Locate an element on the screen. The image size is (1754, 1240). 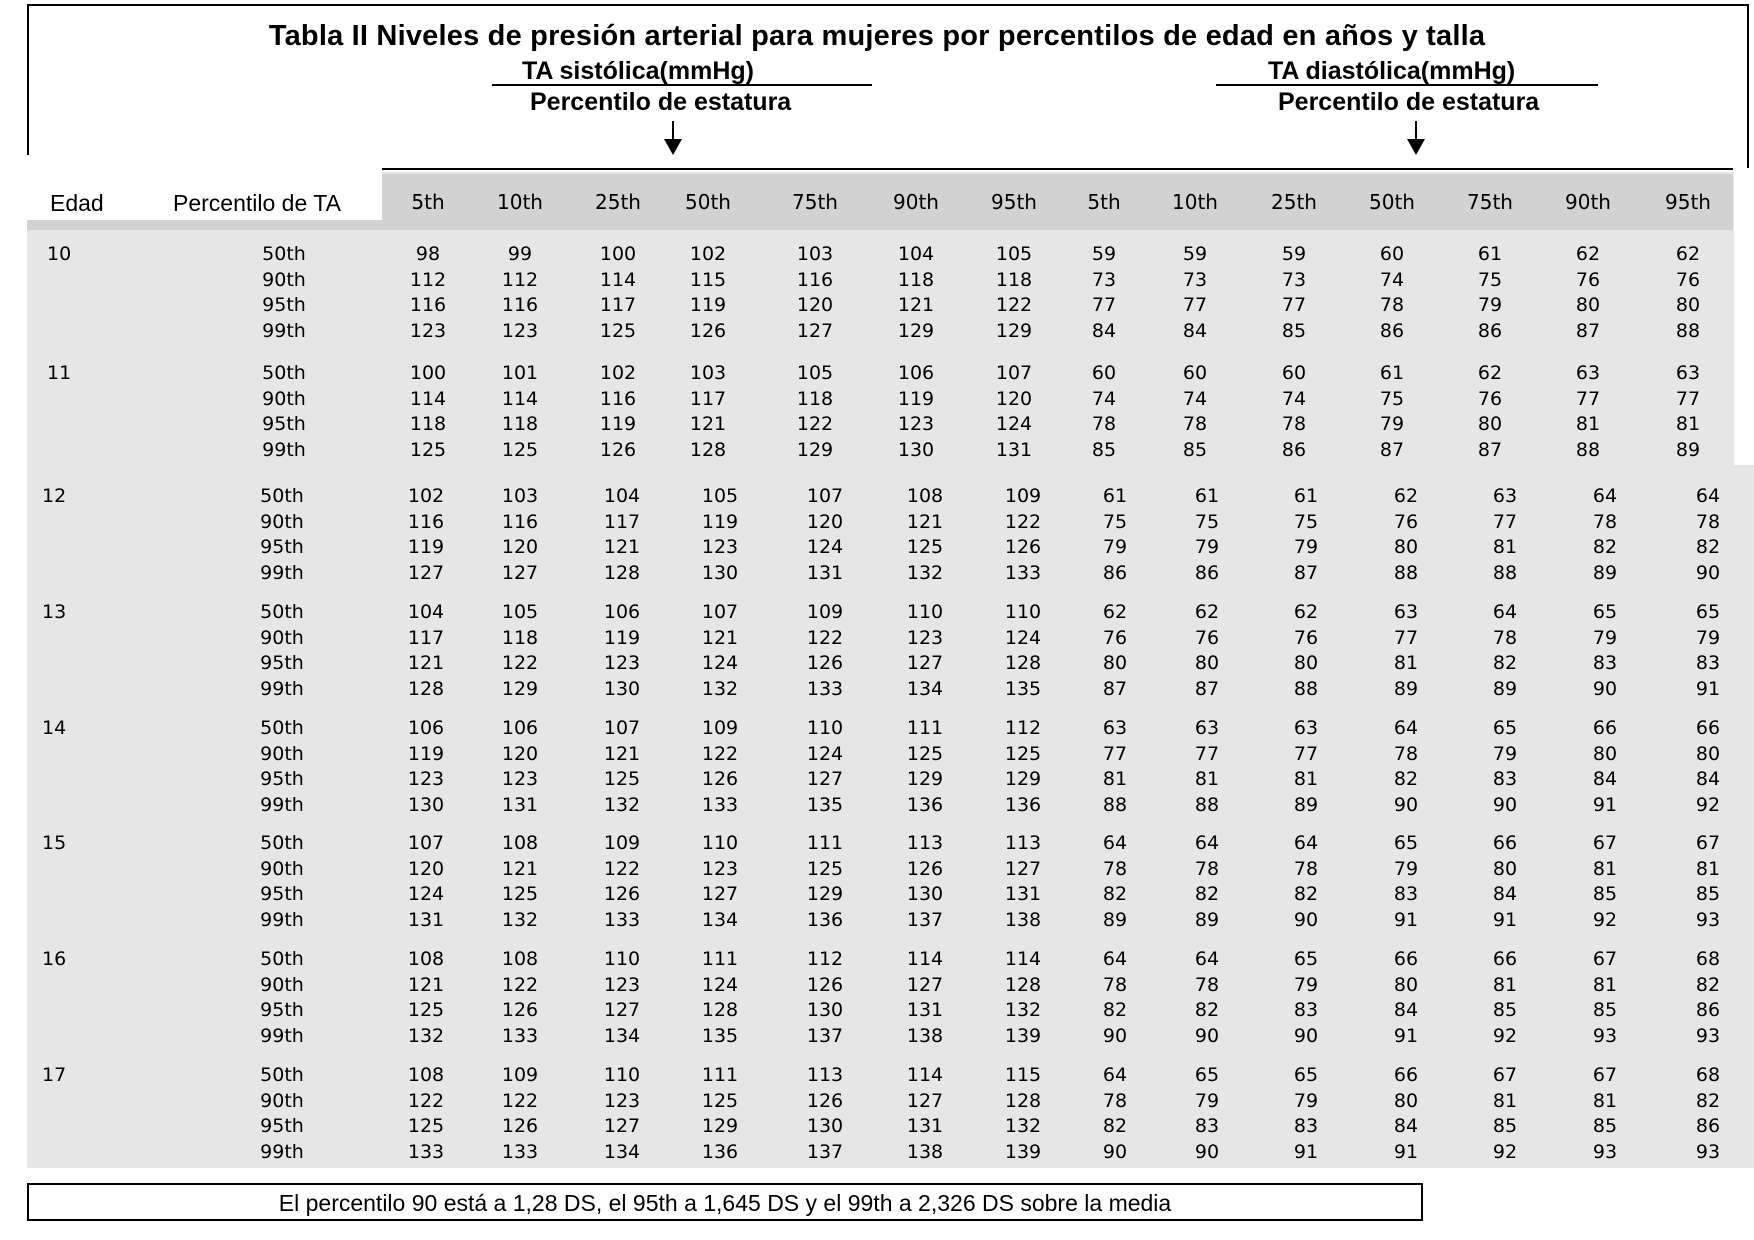
diastolic-value: 68 is located at coordinates (1708, 959).